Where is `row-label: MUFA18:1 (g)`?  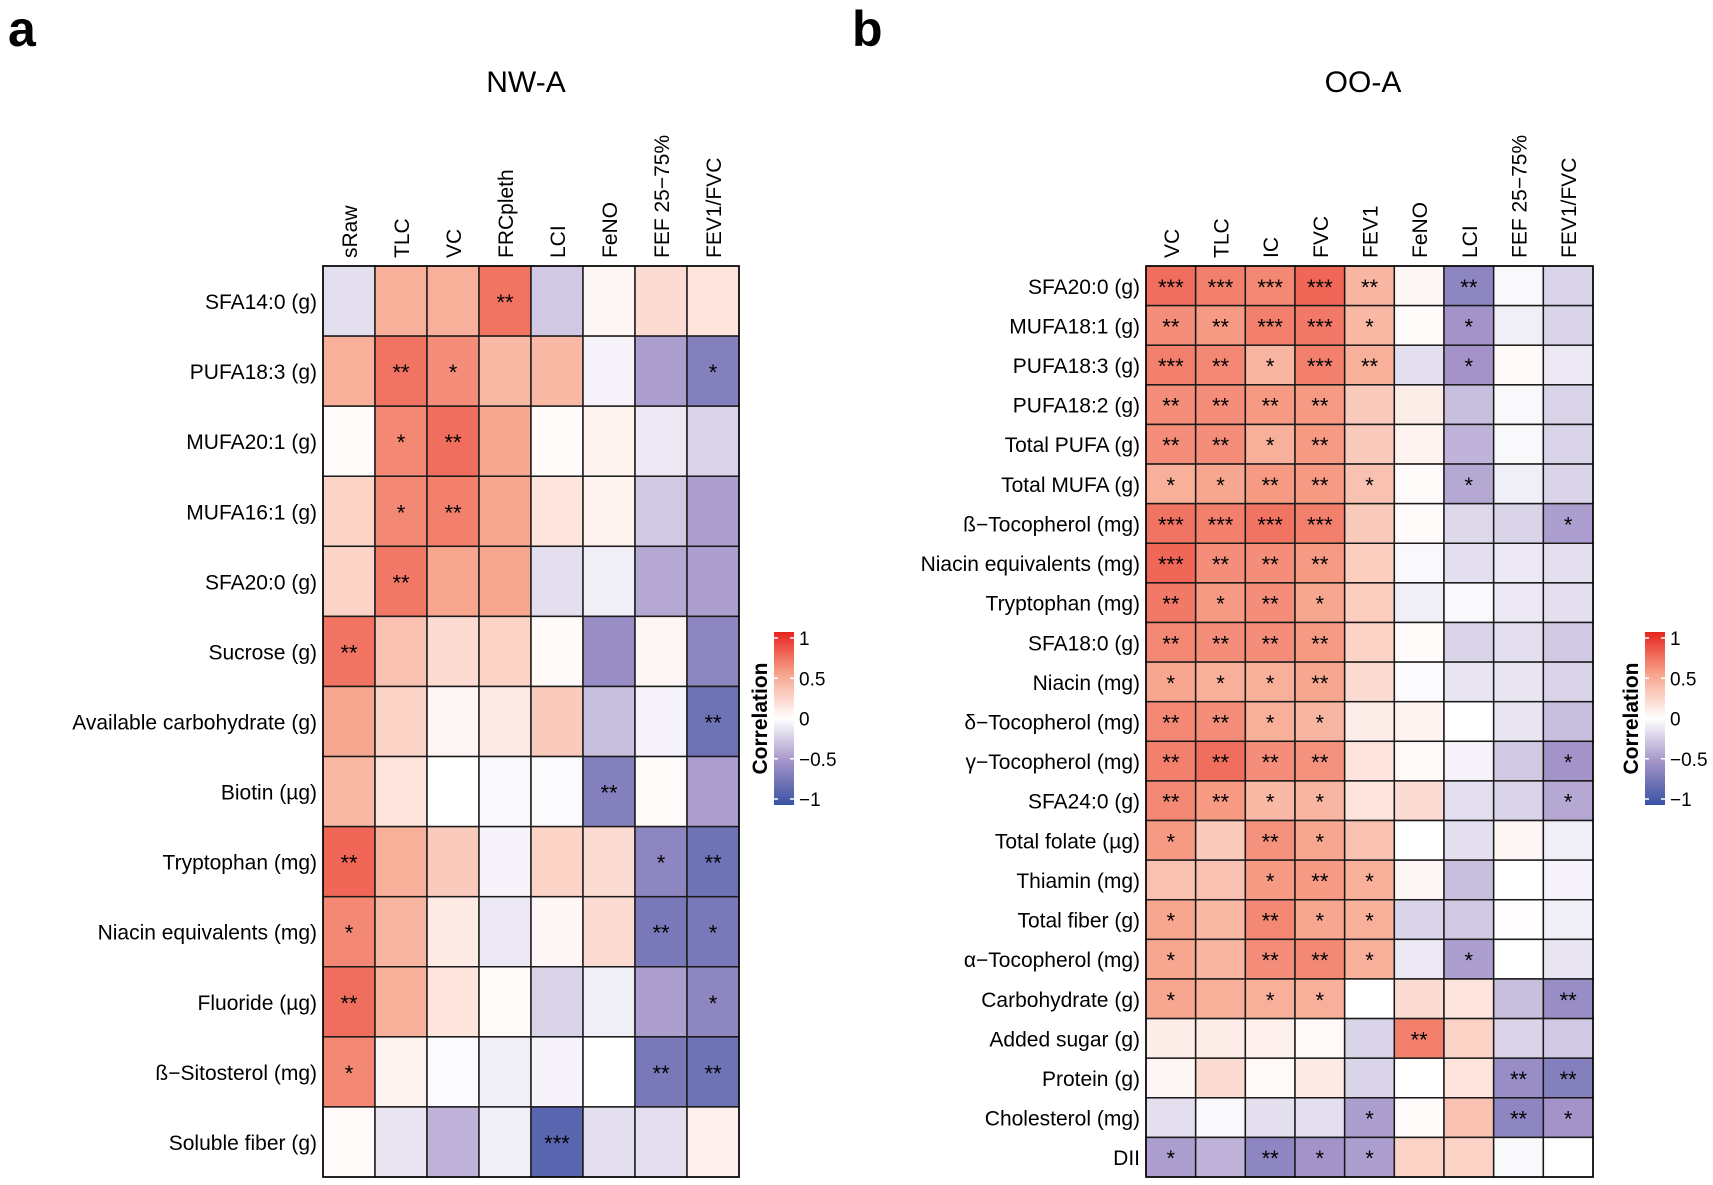
row-label: MUFA18:1 (g) is located at coordinates (1074, 326).